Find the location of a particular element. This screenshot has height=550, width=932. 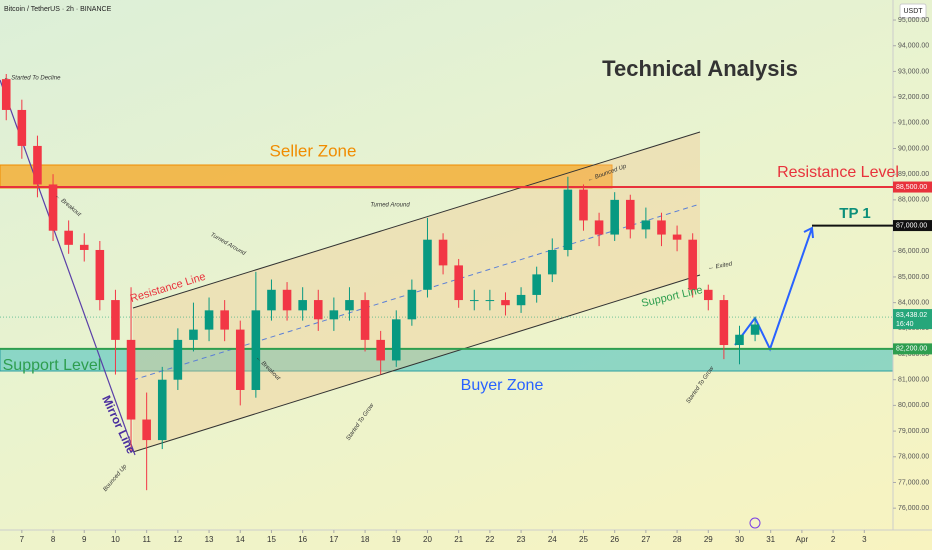

current-price-box is located at coordinates (912, 319).